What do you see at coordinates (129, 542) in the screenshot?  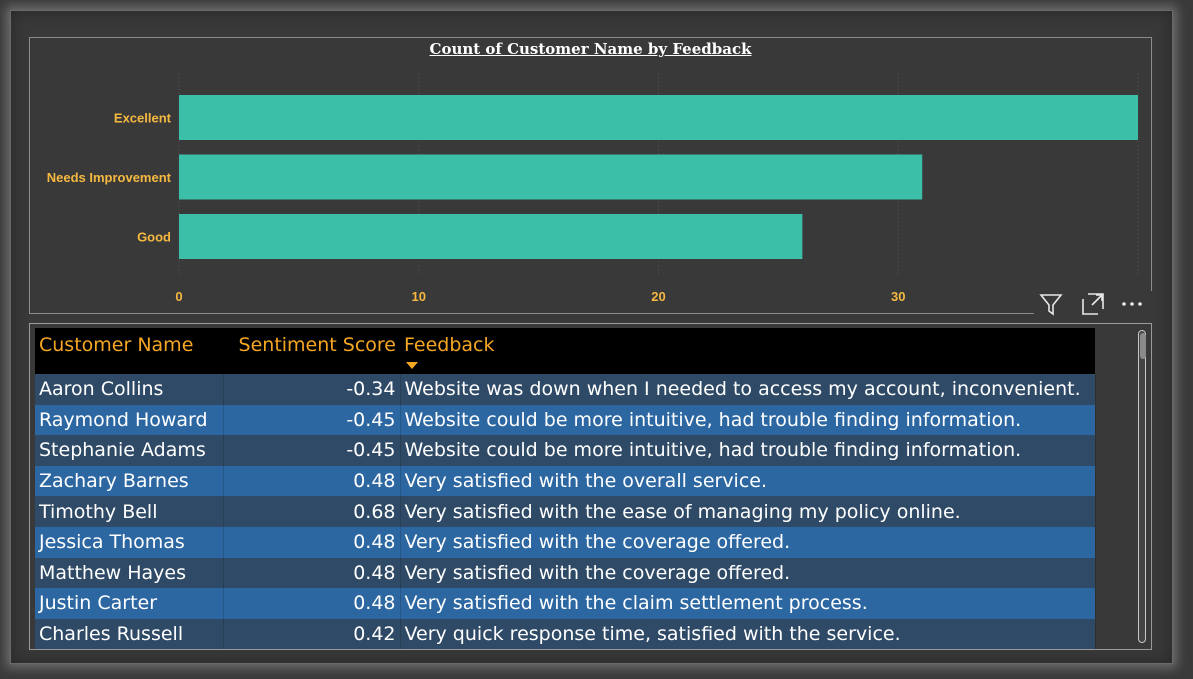 I see `cell-customer-name: Jessica Thomas` at bounding box center [129, 542].